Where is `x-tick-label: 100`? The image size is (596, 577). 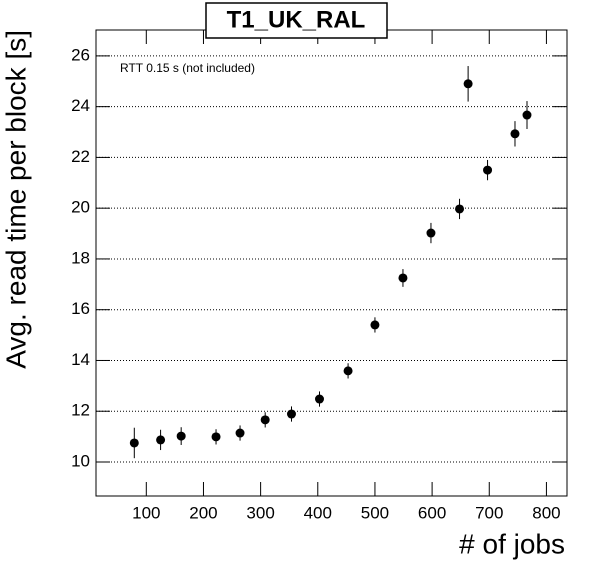 x-tick-label: 100 is located at coordinates (146, 512).